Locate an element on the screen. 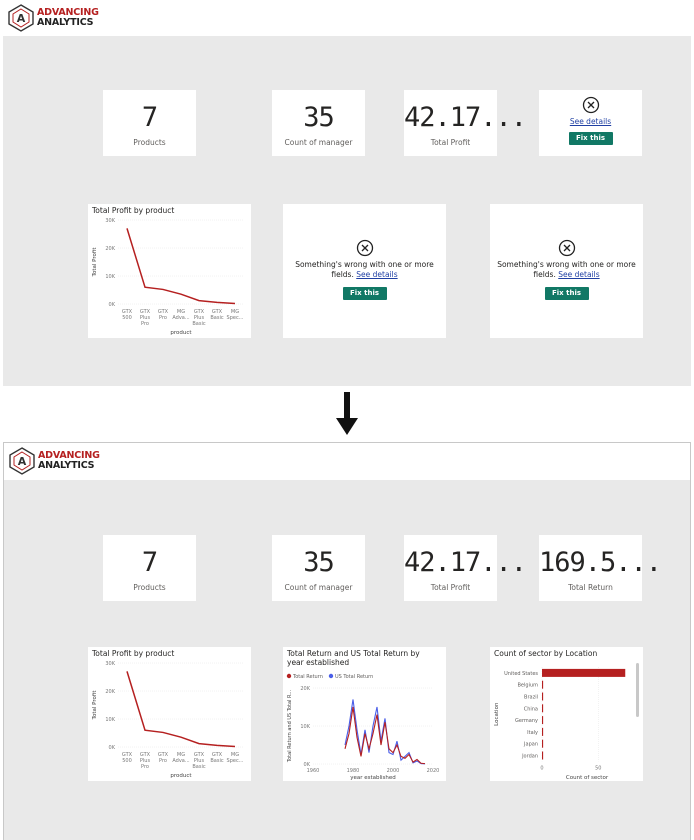 The width and height of the screenshot is (694, 840). series-line-total-return is located at coordinates (385, 735).